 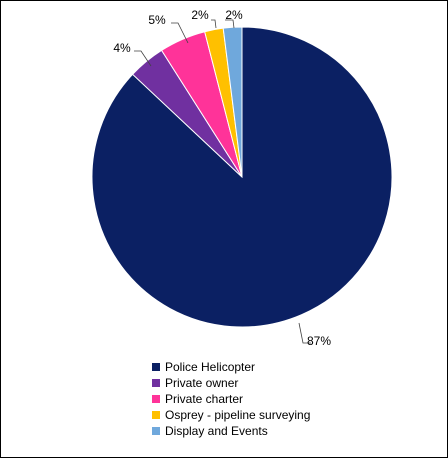 I want to click on legend-item-private-owner: Private owner, so click(x=231, y=383).